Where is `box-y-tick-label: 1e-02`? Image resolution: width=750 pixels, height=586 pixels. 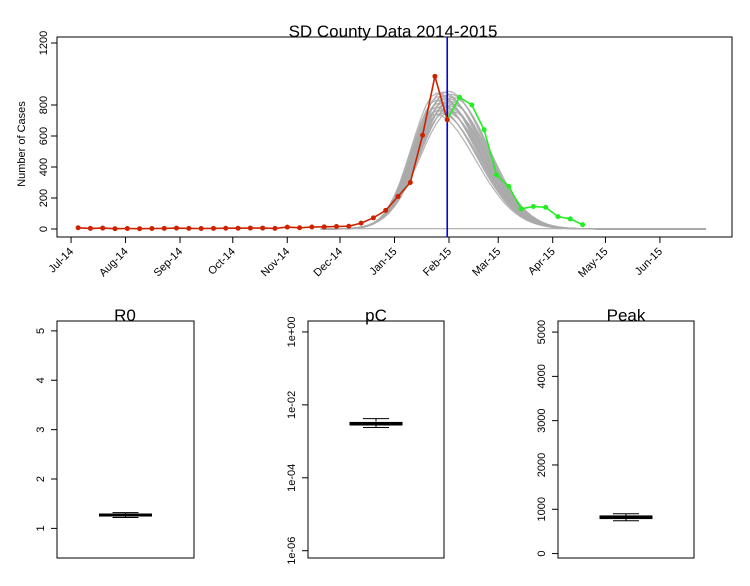 box-y-tick-label: 1e-02 is located at coordinates (292, 405).